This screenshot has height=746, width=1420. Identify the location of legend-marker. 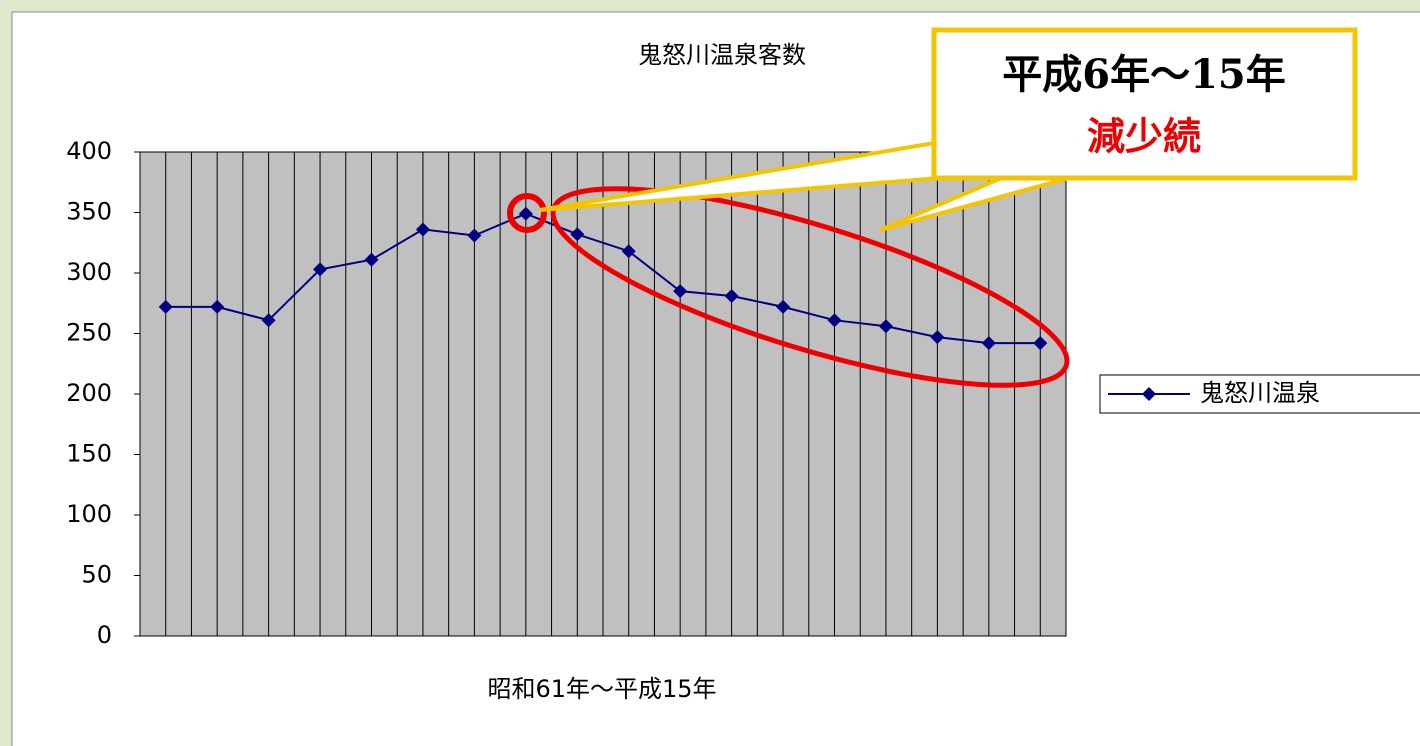
(1149, 394).